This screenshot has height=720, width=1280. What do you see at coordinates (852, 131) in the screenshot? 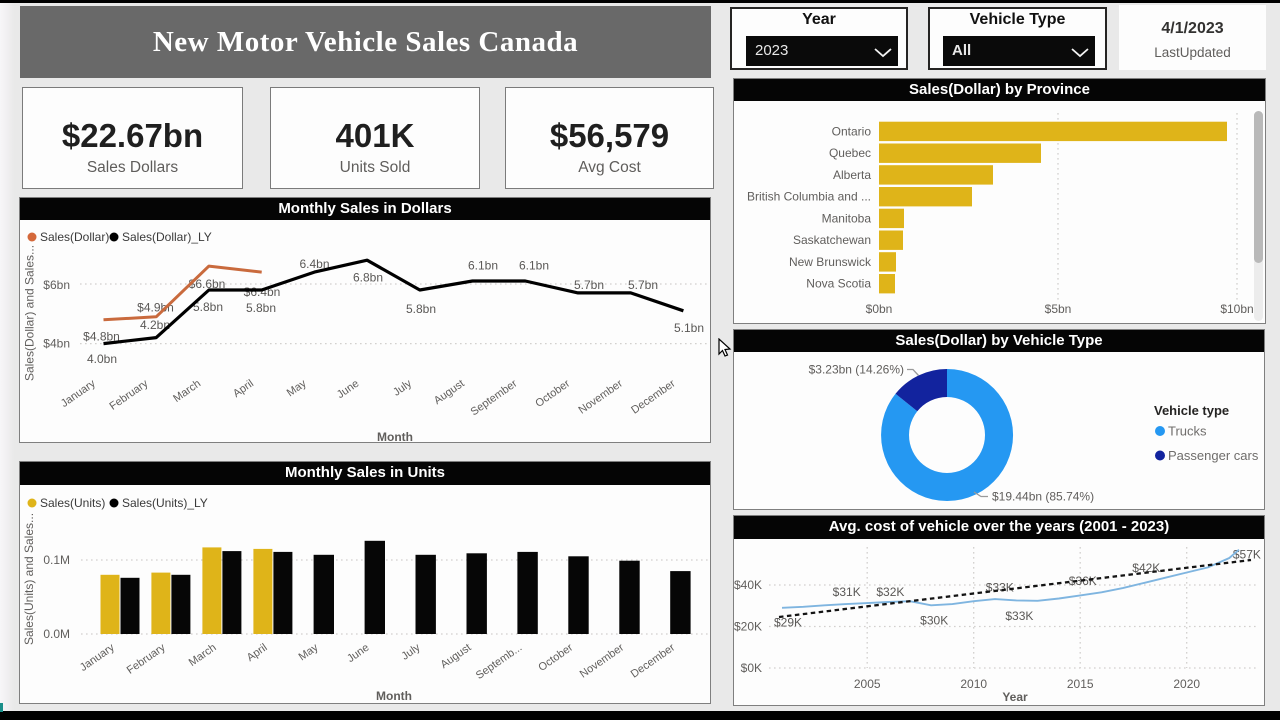
I see `svg-text: Ontario` at bounding box center [852, 131].